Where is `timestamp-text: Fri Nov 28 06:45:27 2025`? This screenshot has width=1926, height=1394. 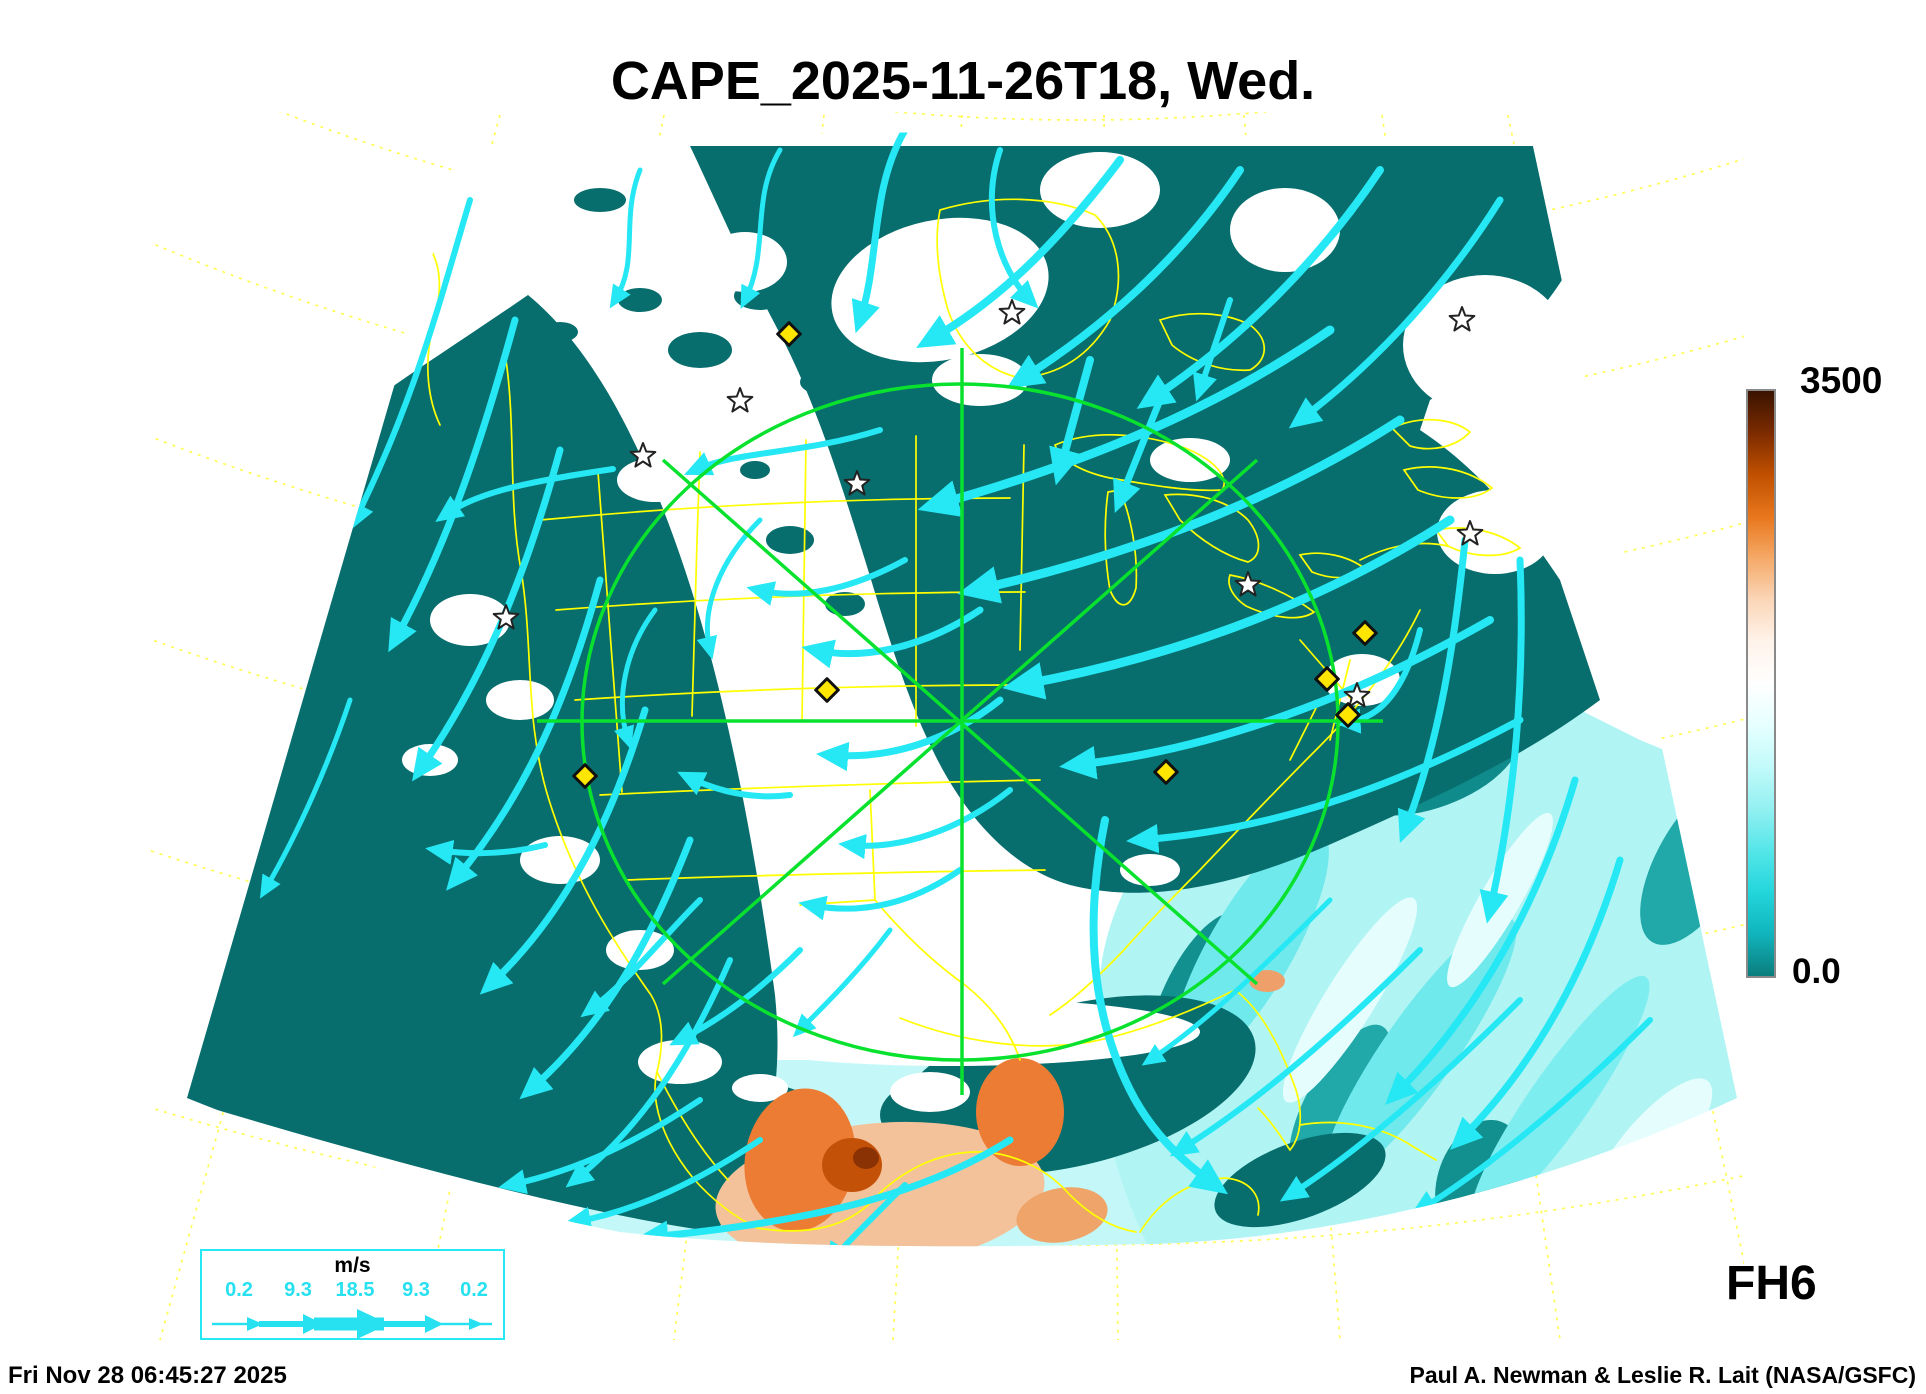
timestamp-text: Fri Nov 28 06:45:27 2025 is located at coordinates (147, 1375).